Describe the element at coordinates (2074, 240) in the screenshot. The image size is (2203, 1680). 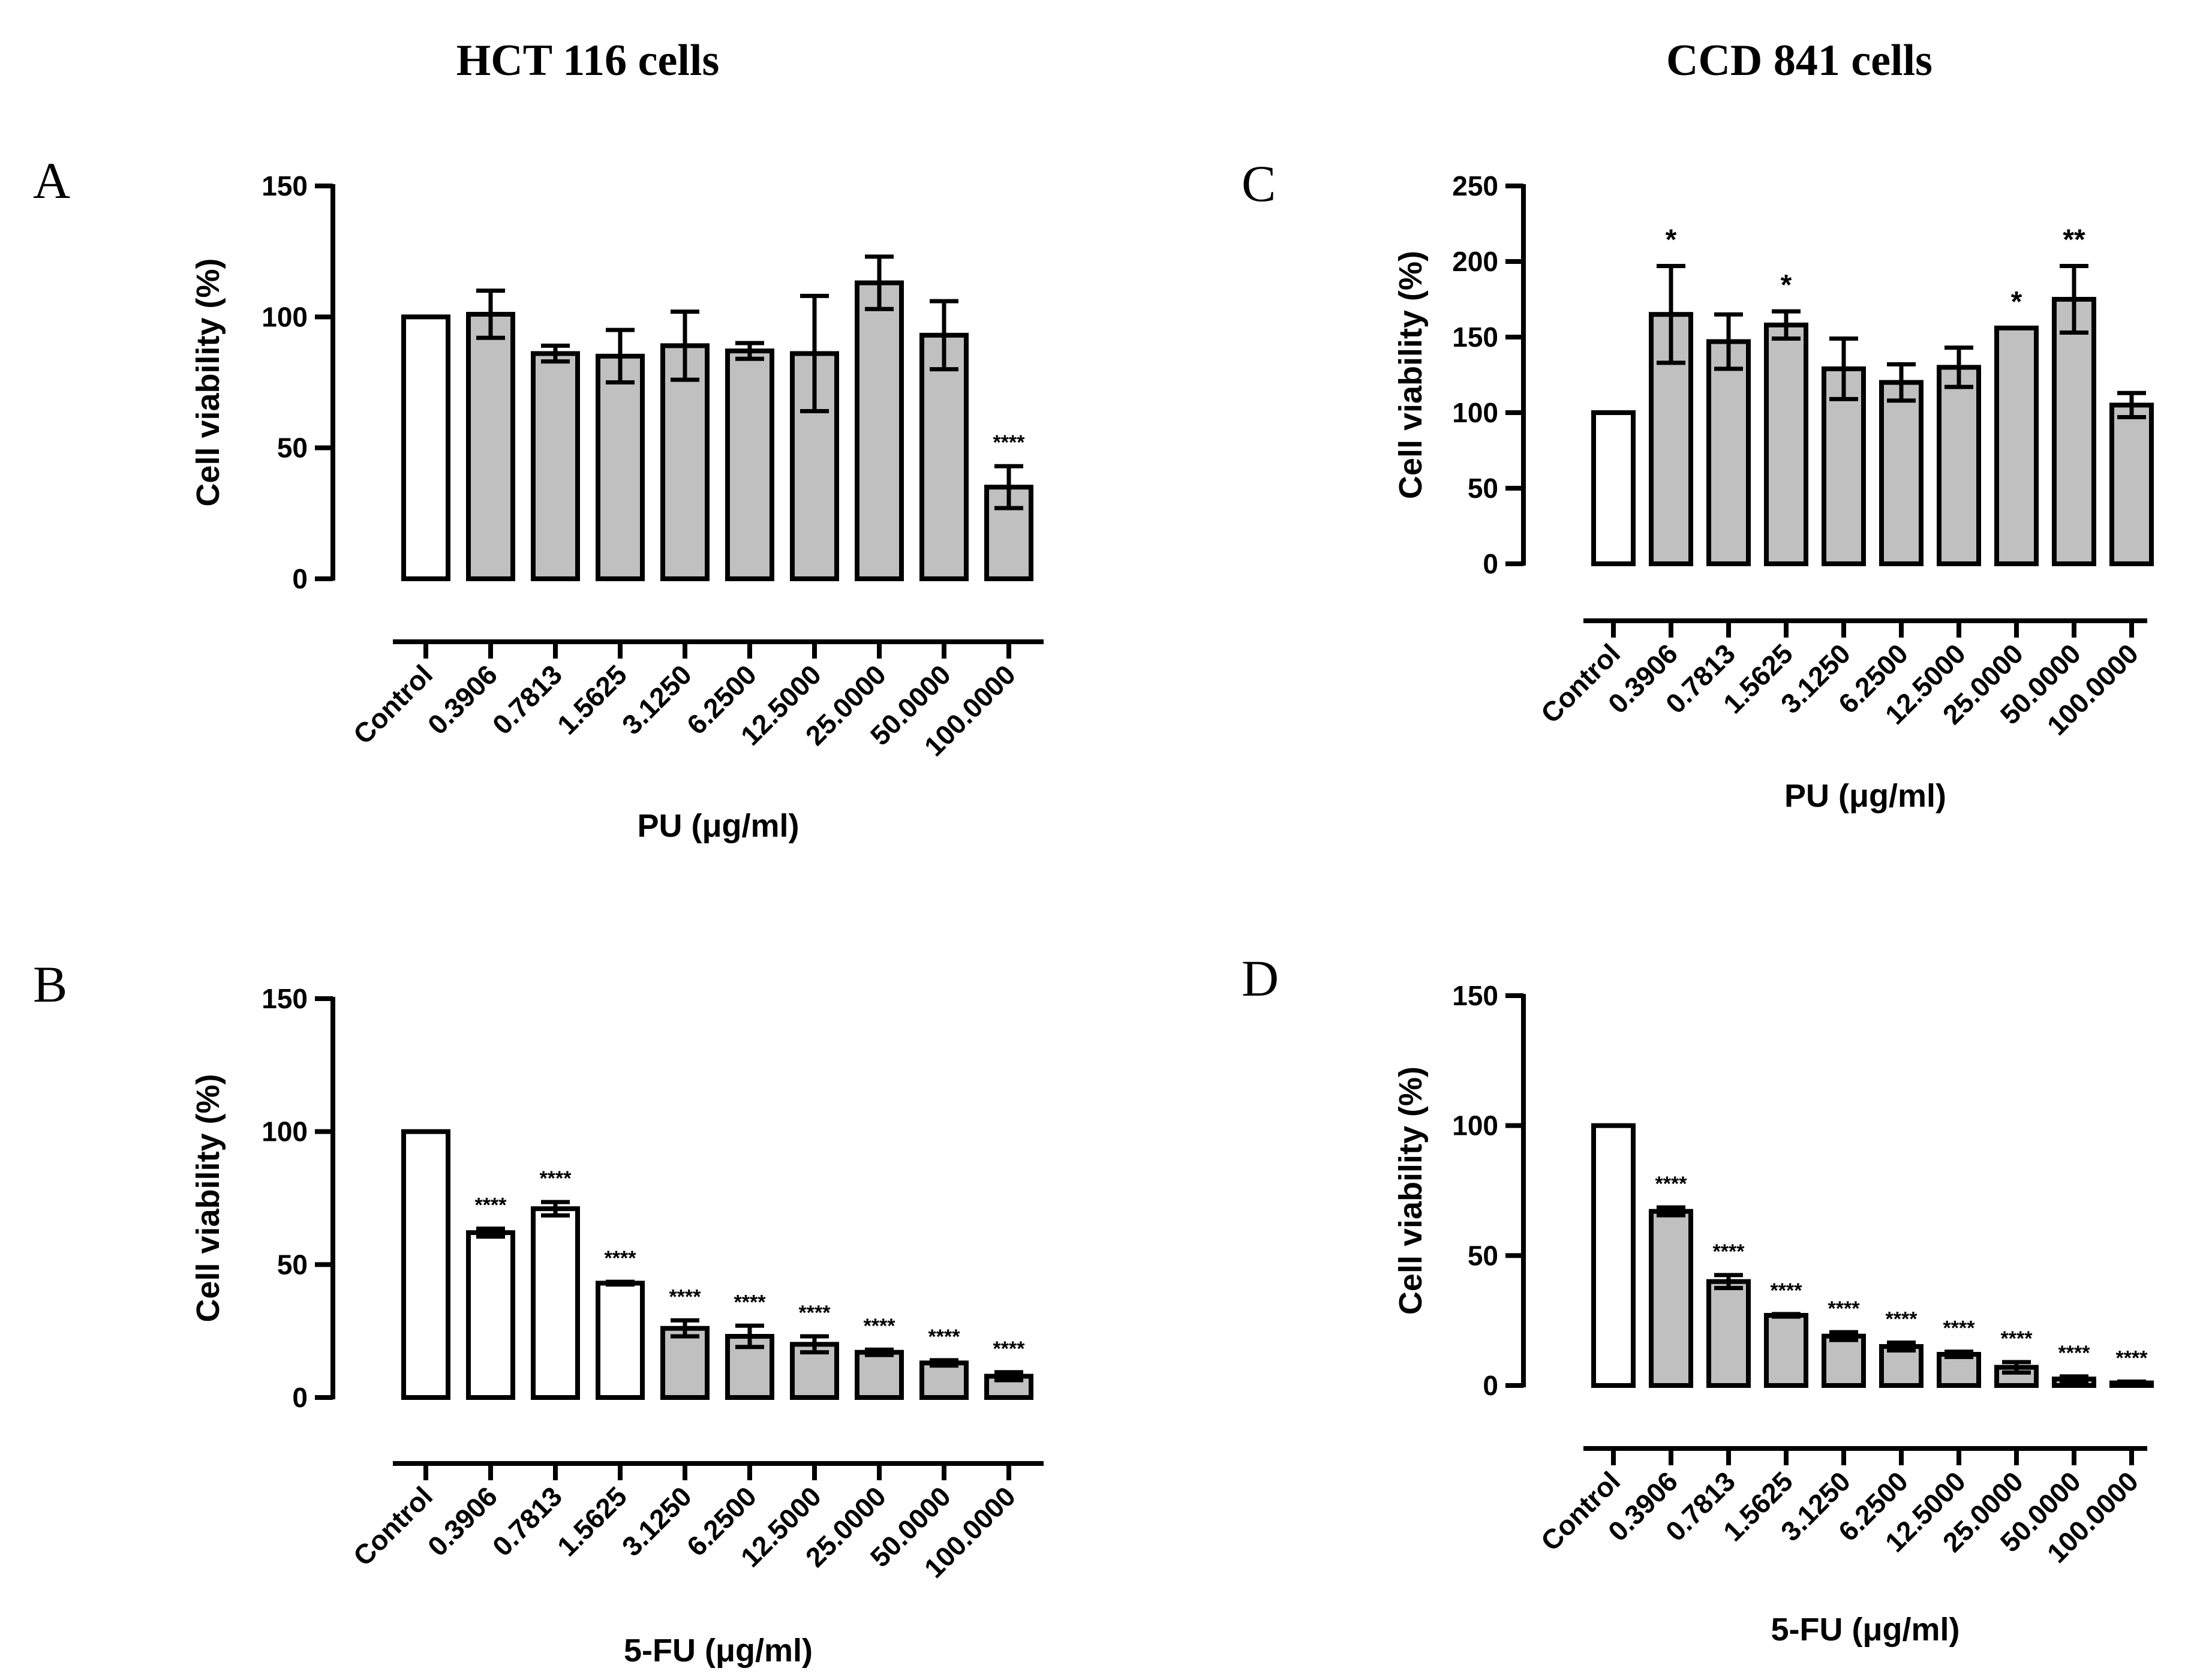
I see `significance-label: **` at that location.